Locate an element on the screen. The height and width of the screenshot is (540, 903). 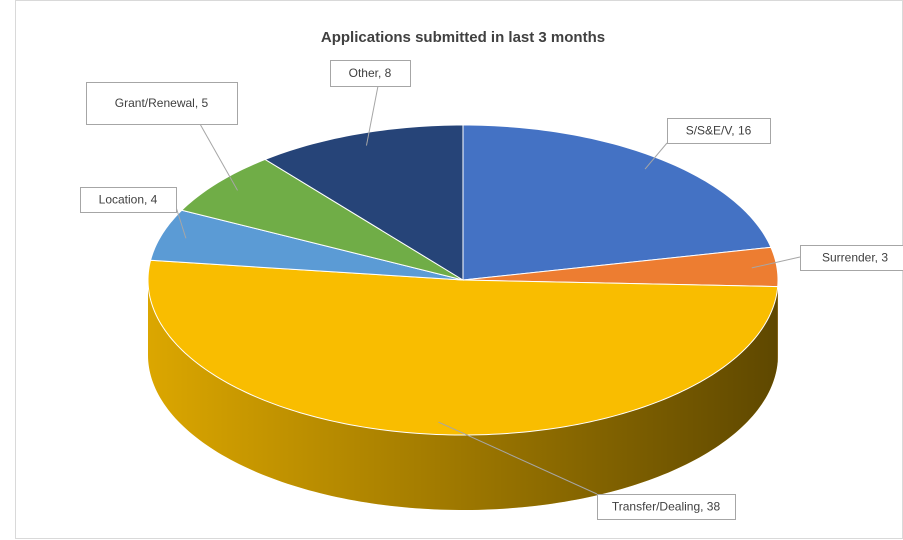
data-label: Transfer/Dealing, 38 is located at coordinates (666, 507).